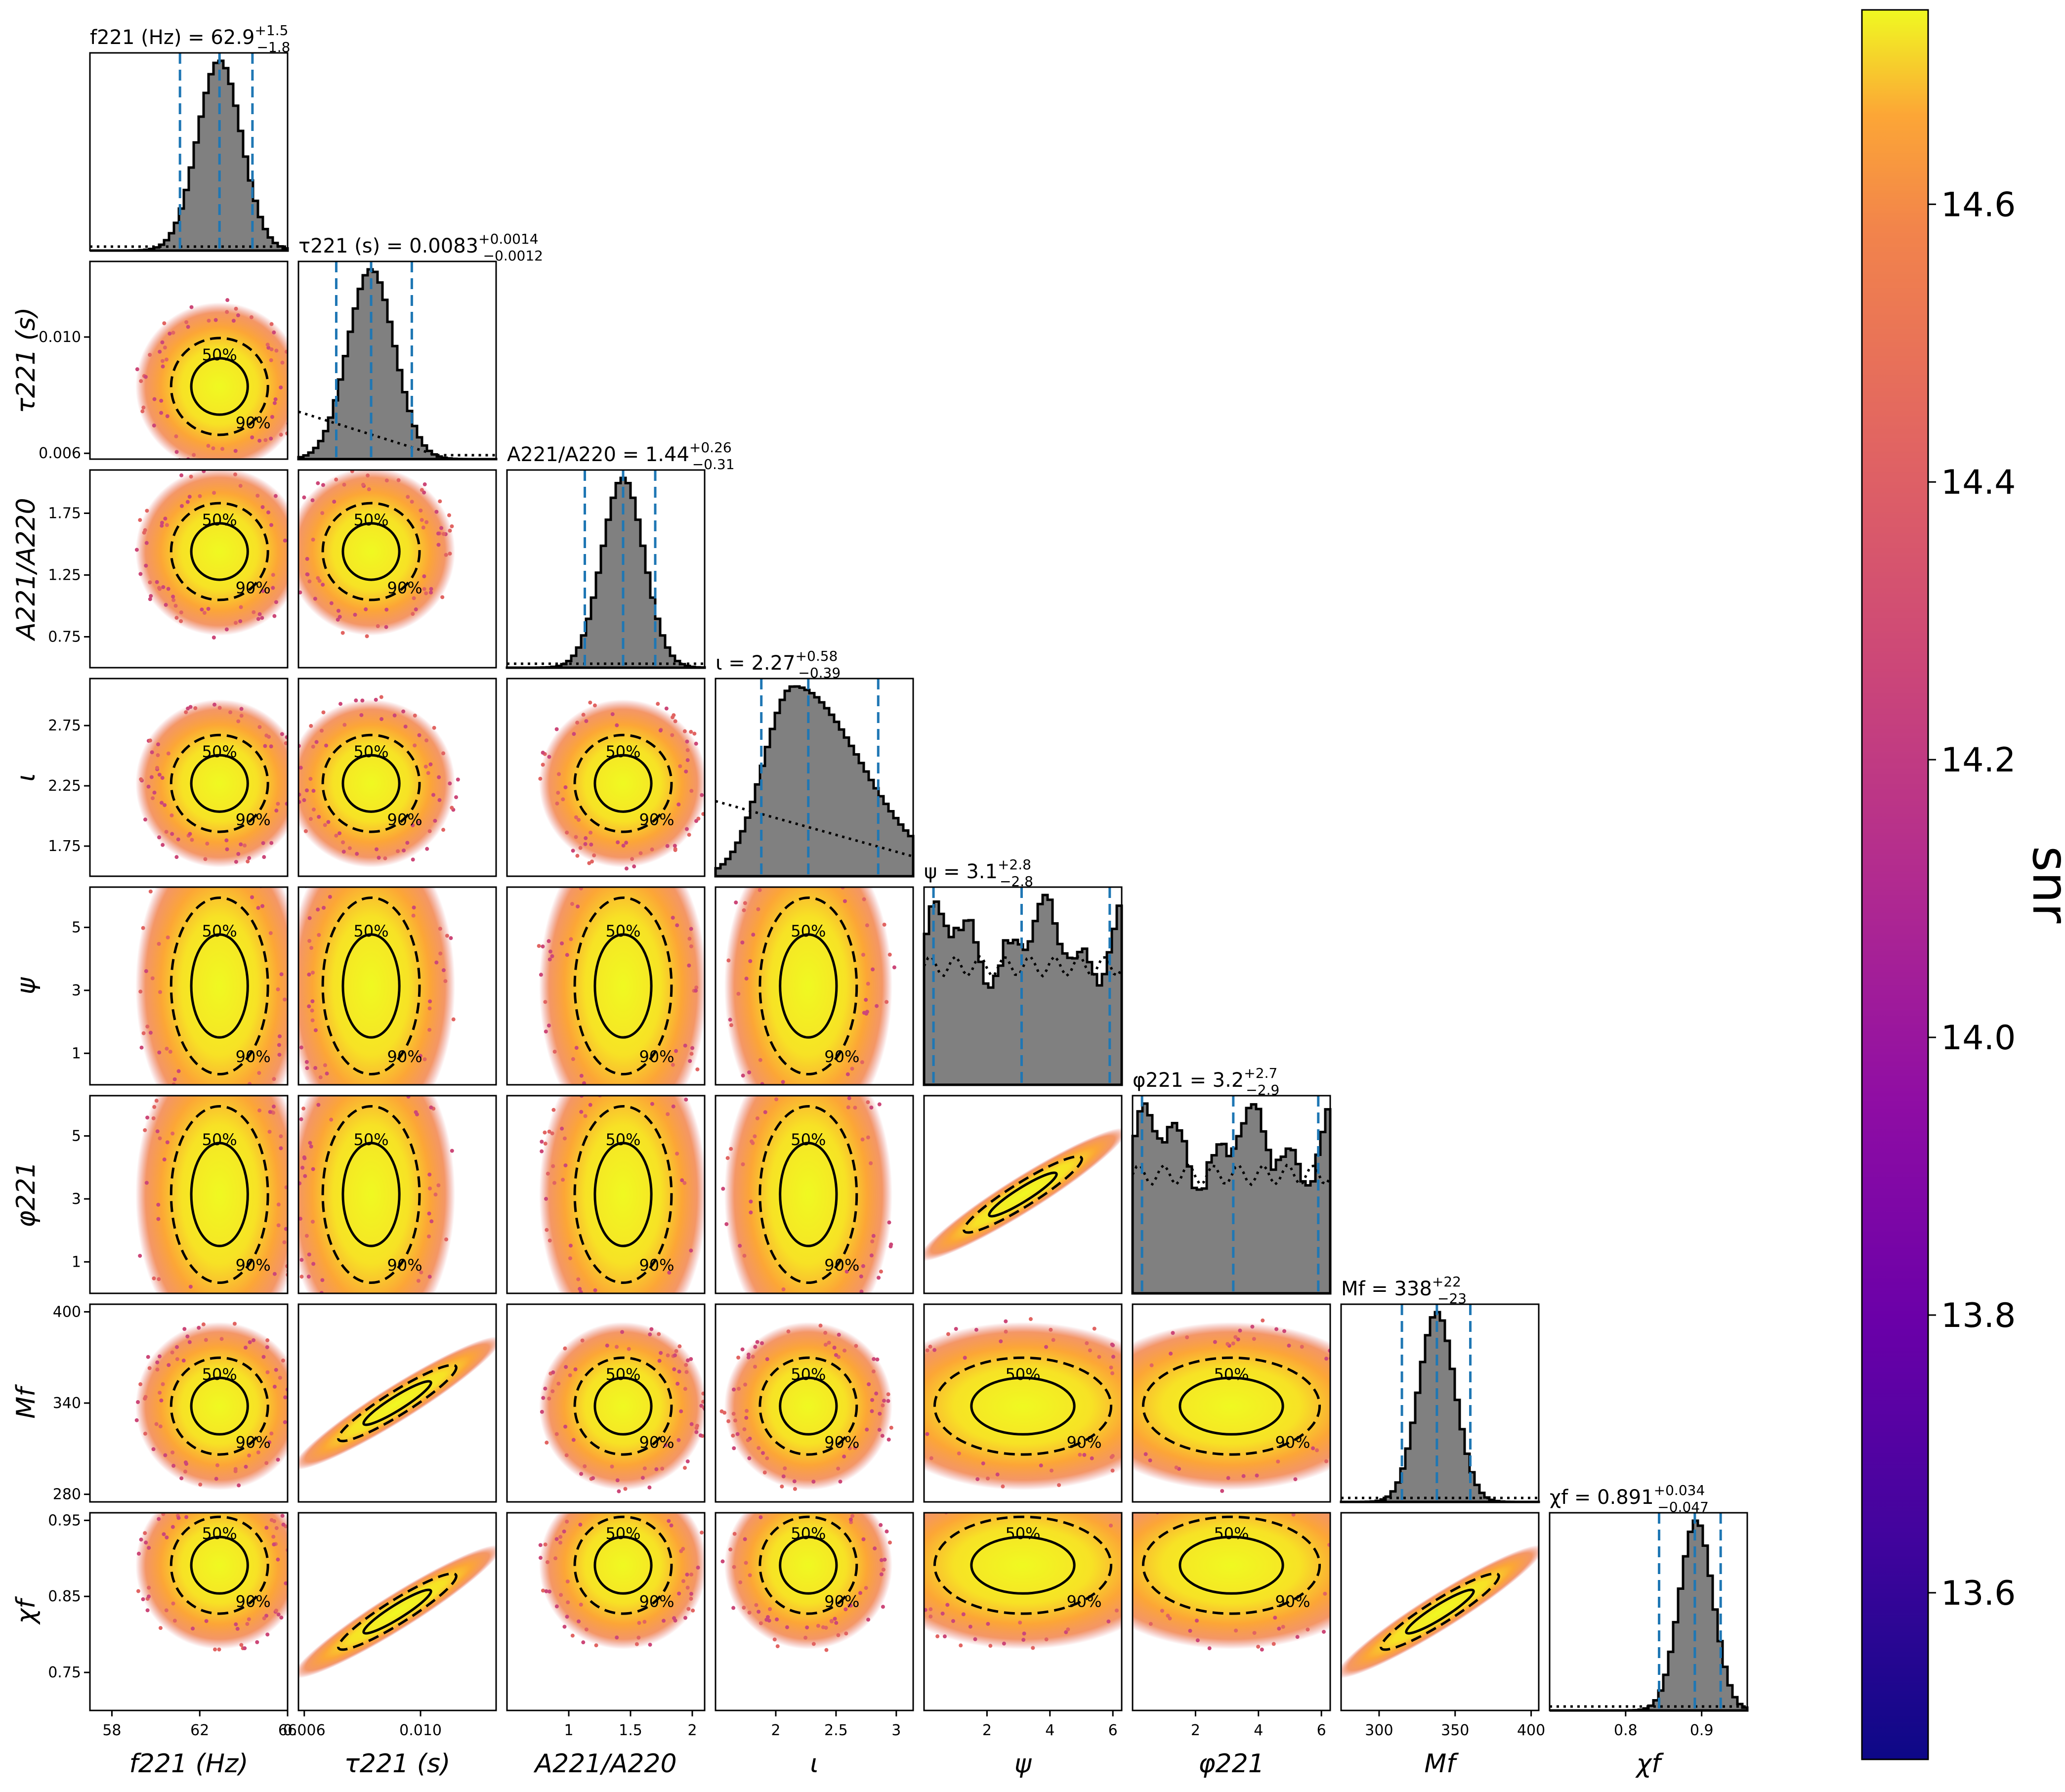 The width and height of the screenshot is (2065, 1792). Describe the element at coordinates (60, 453) in the screenshot. I see `y-tick-label: 0.006` at that location.